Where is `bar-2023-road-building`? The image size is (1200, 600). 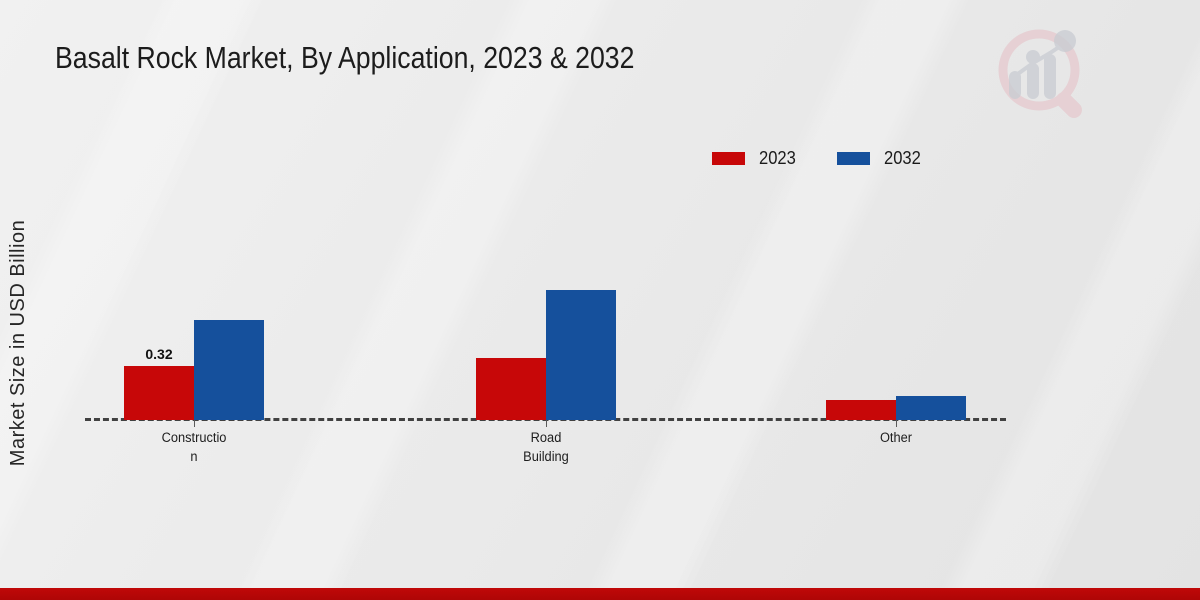 bar-2023-road-building is located at coordinates (511, 389).